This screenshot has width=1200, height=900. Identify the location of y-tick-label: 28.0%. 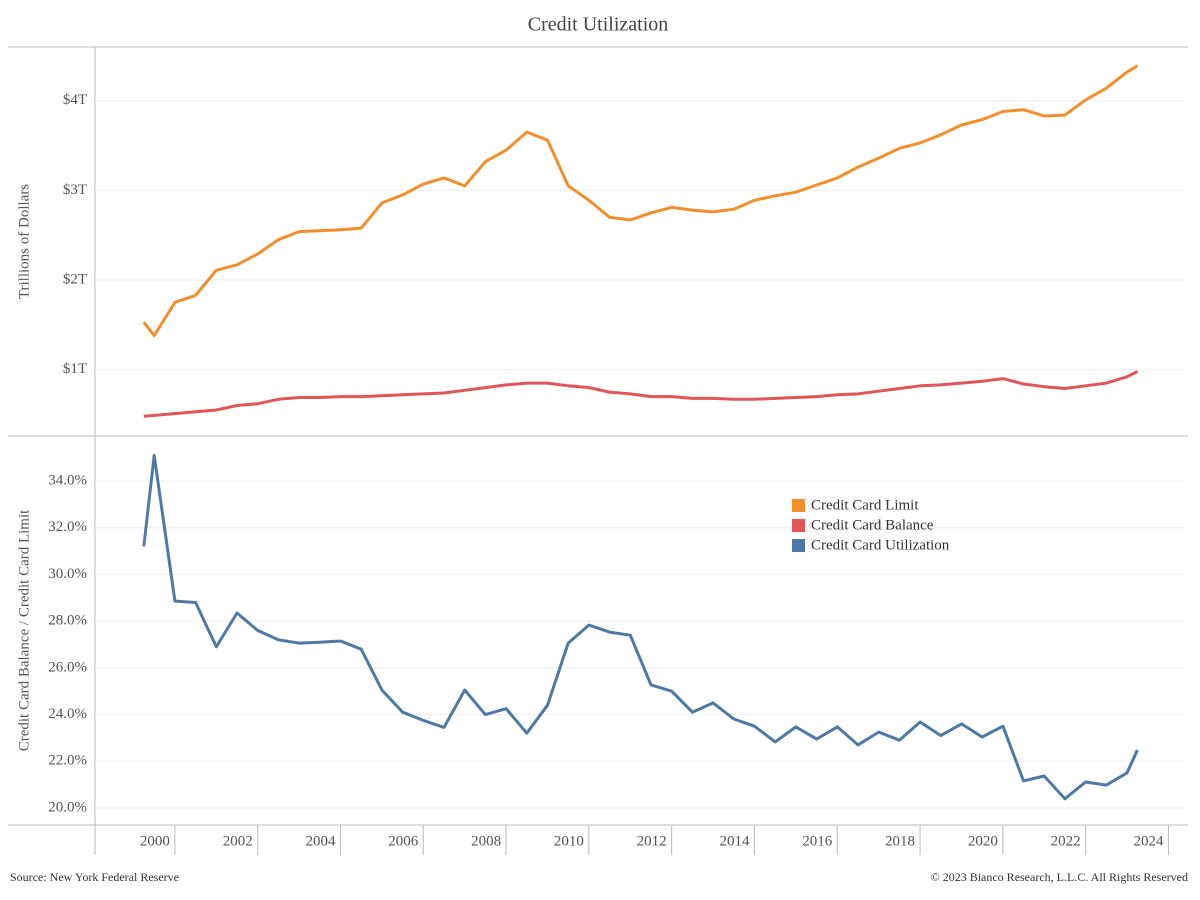
(67, 621).